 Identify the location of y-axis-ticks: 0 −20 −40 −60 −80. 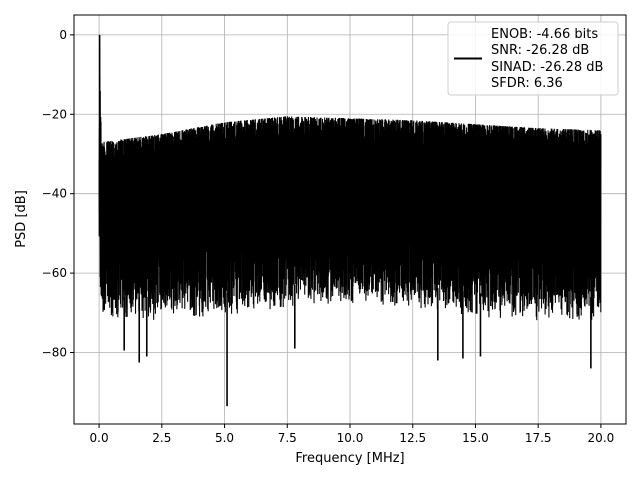
(58, 194).